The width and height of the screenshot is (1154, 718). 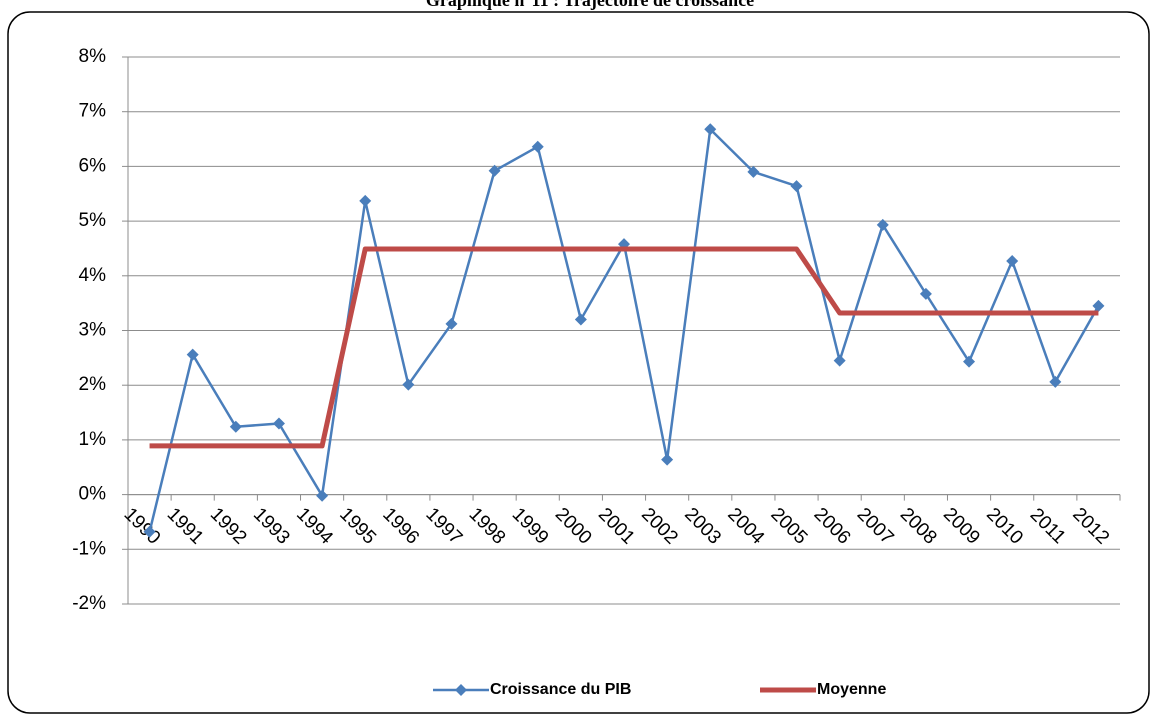 What do you see at coordinates (93, 220) in the screenshot?
I see `y-tick-label: 5%` at bounding box center [93, 220].